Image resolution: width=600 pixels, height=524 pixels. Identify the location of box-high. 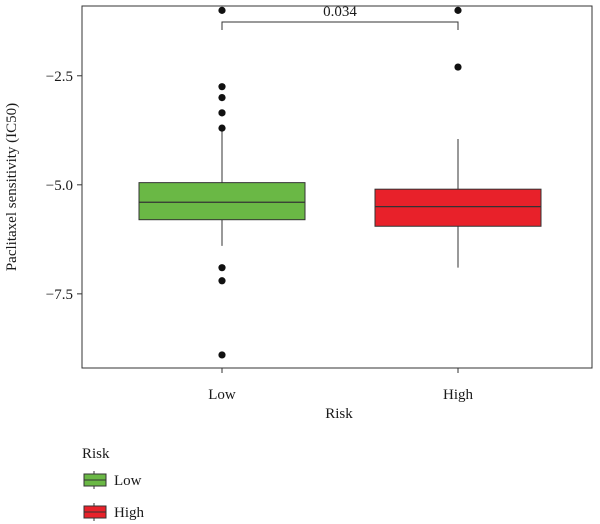
(458, 137).